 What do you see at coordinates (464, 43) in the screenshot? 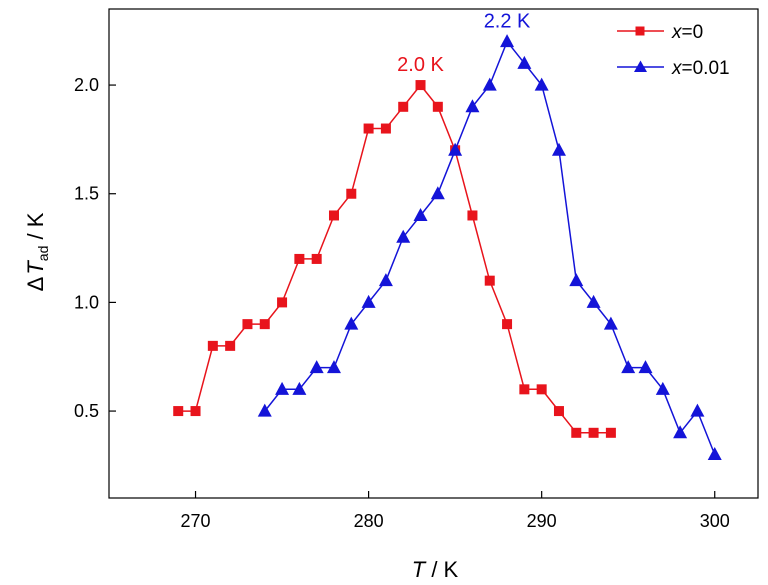
I see `annotation-layer: 2.0 K 2.2 K` at bounding box center [464, 43].